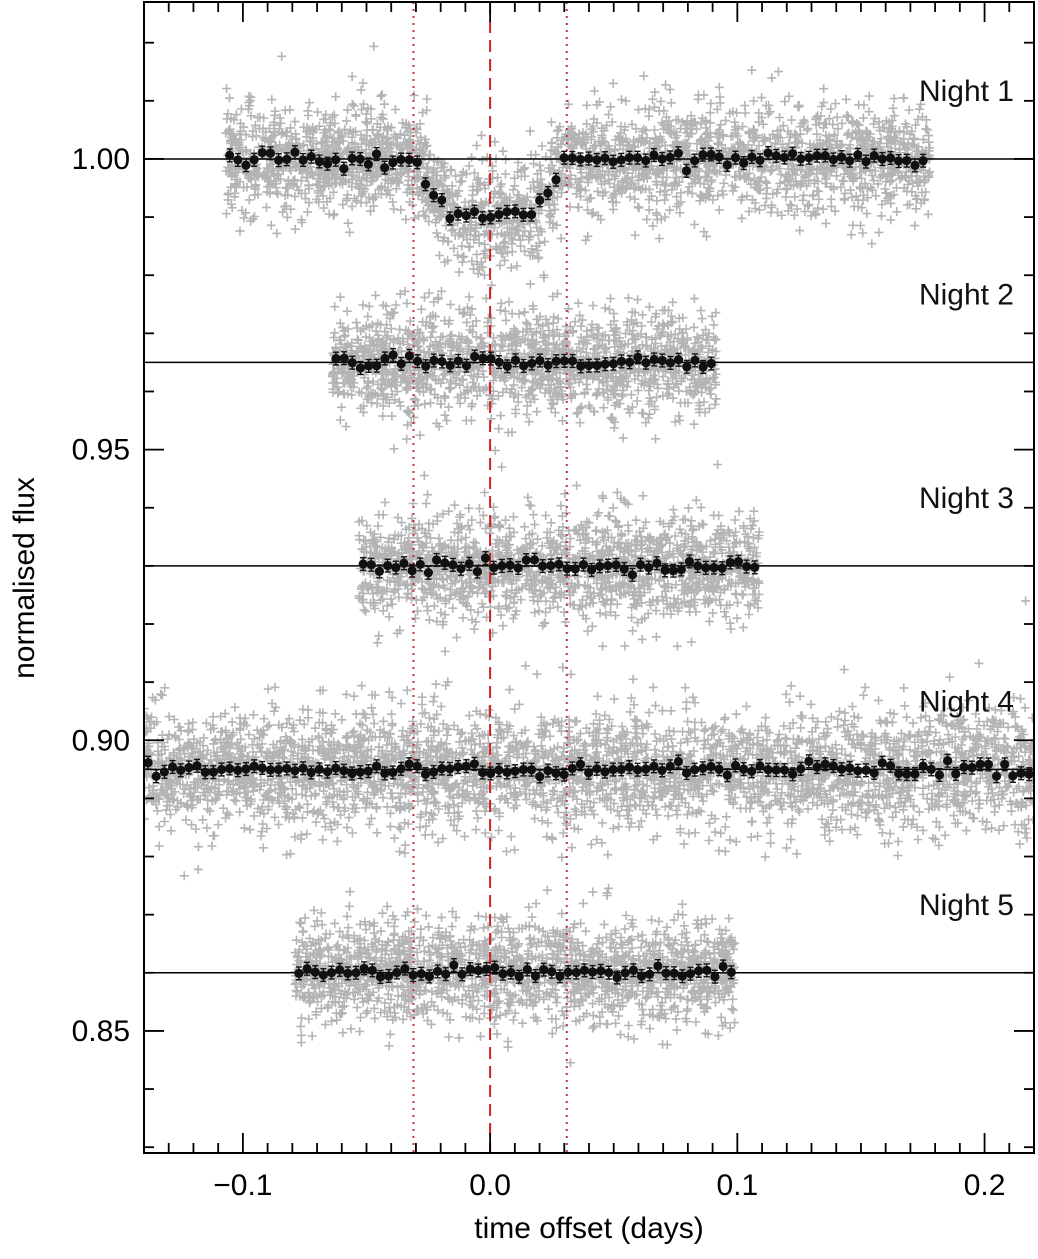 This screenshot has height=1259, width=1038. I want to click on night-labels: Night 1 Night 2 Night 3 Night 4 Night 5, so click(966, 498).